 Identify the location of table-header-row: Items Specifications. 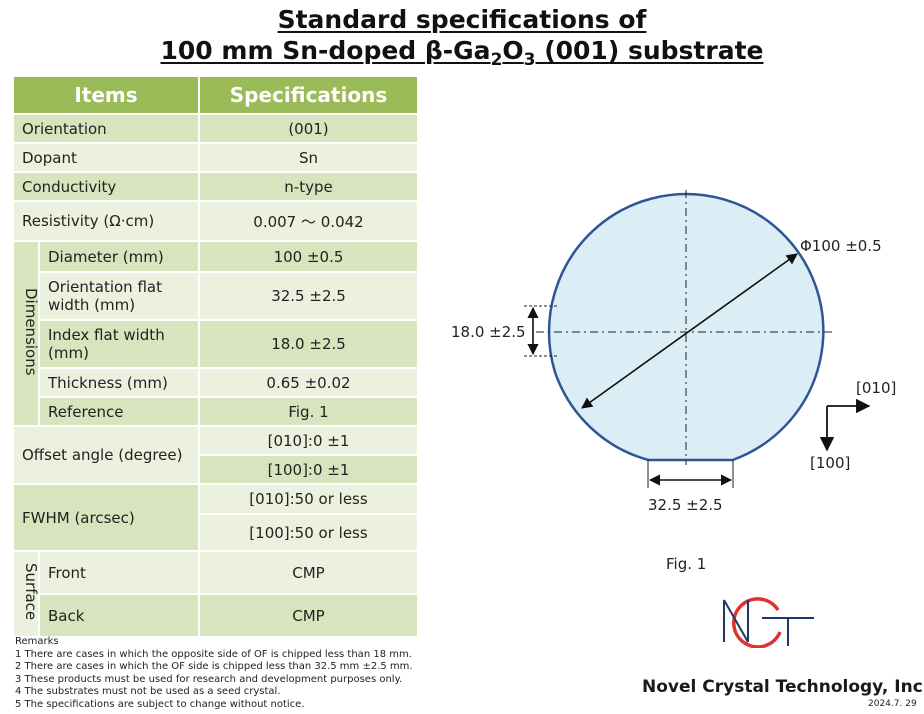
(215, 95).